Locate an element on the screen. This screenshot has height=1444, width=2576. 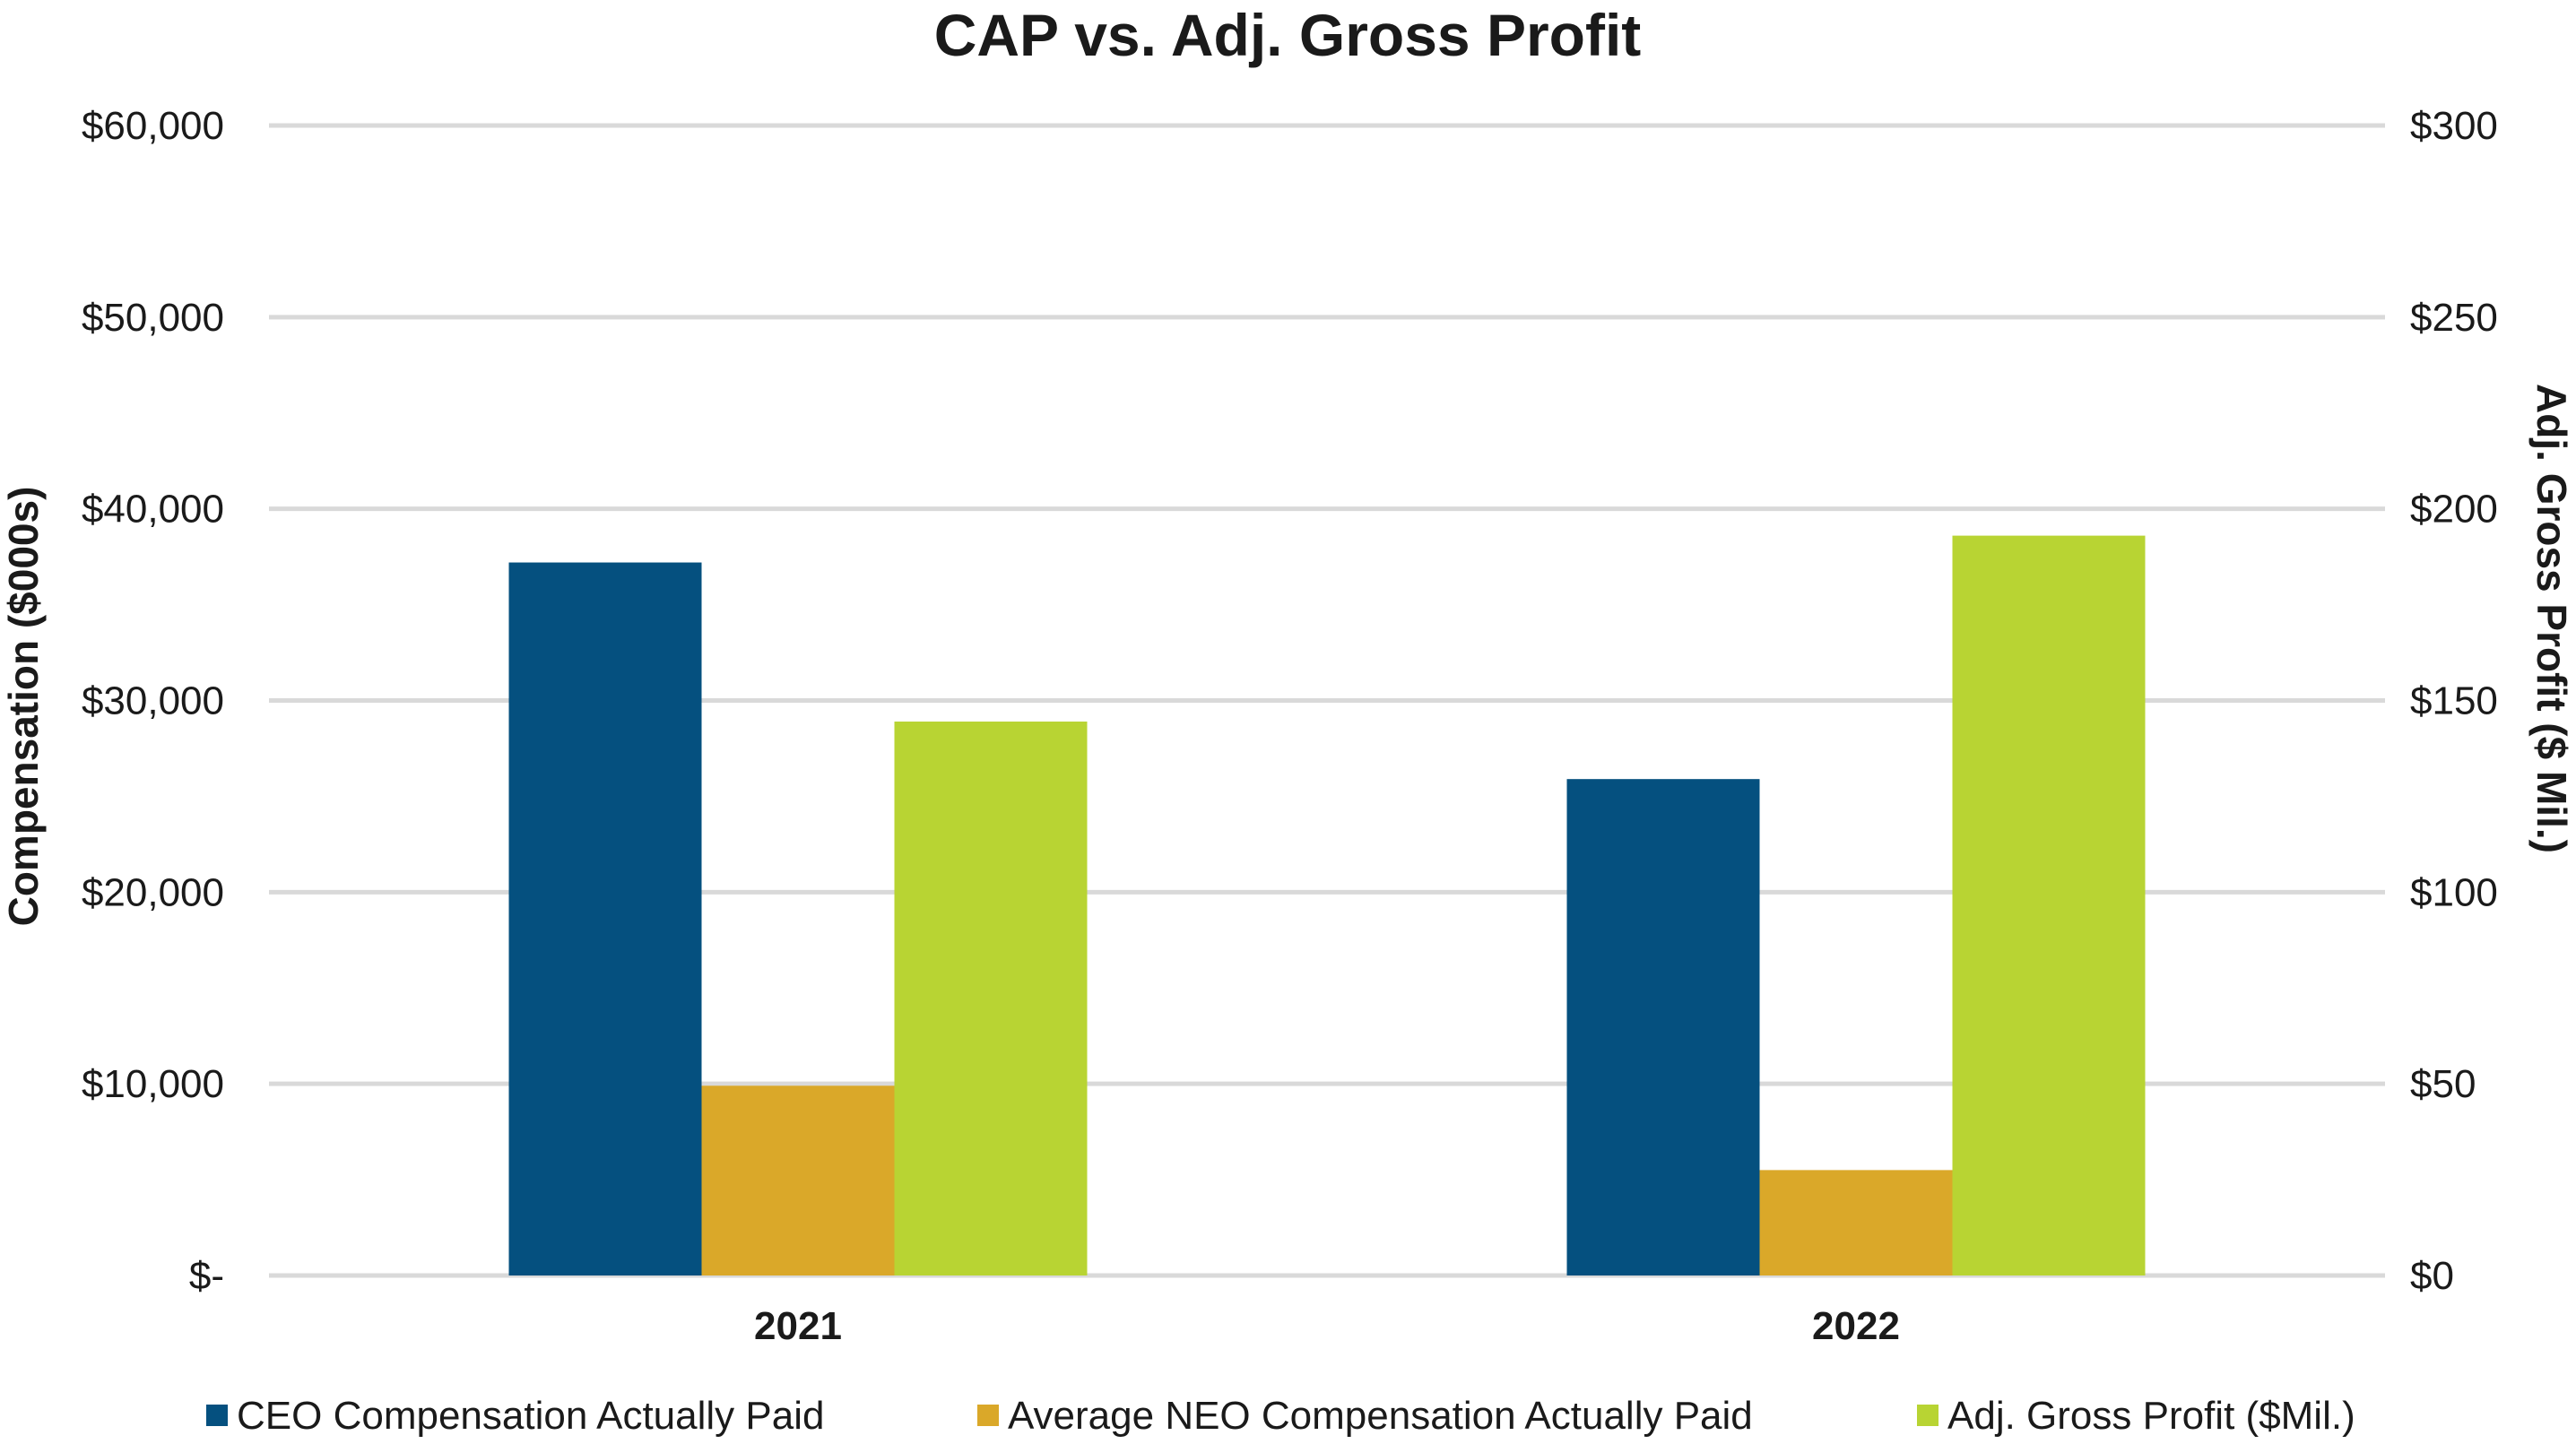
bar-2021-average-neo-compensation-actually-paid is located at coordinates (798, 1180).